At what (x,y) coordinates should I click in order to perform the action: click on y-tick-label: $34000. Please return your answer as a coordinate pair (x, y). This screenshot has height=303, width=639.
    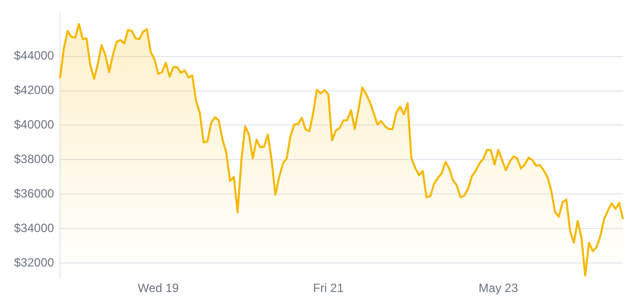
    Looking at the image, I should click on (34, 227).